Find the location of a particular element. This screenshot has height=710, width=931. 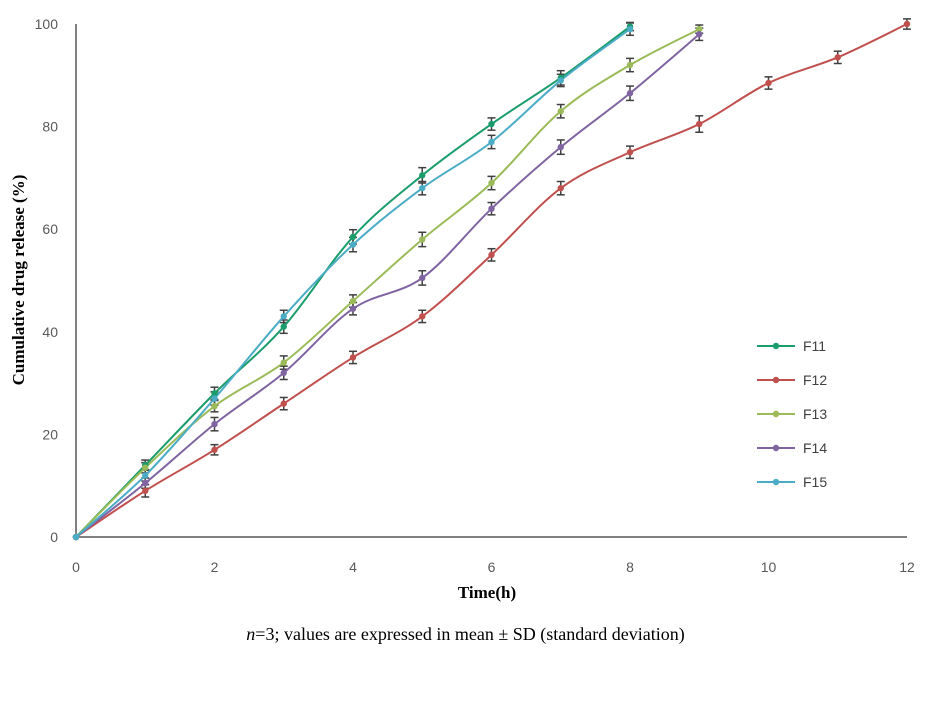

legend-label-f11: F11 is located at coordinates (814, 346).